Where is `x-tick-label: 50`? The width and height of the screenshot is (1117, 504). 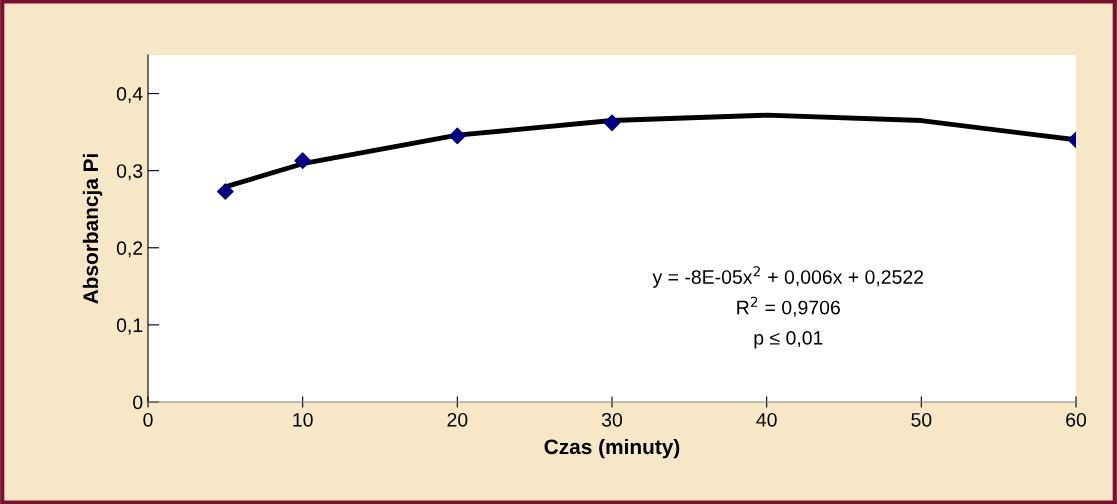
x-tick-label: 50 is located at coordinates (921, 419).